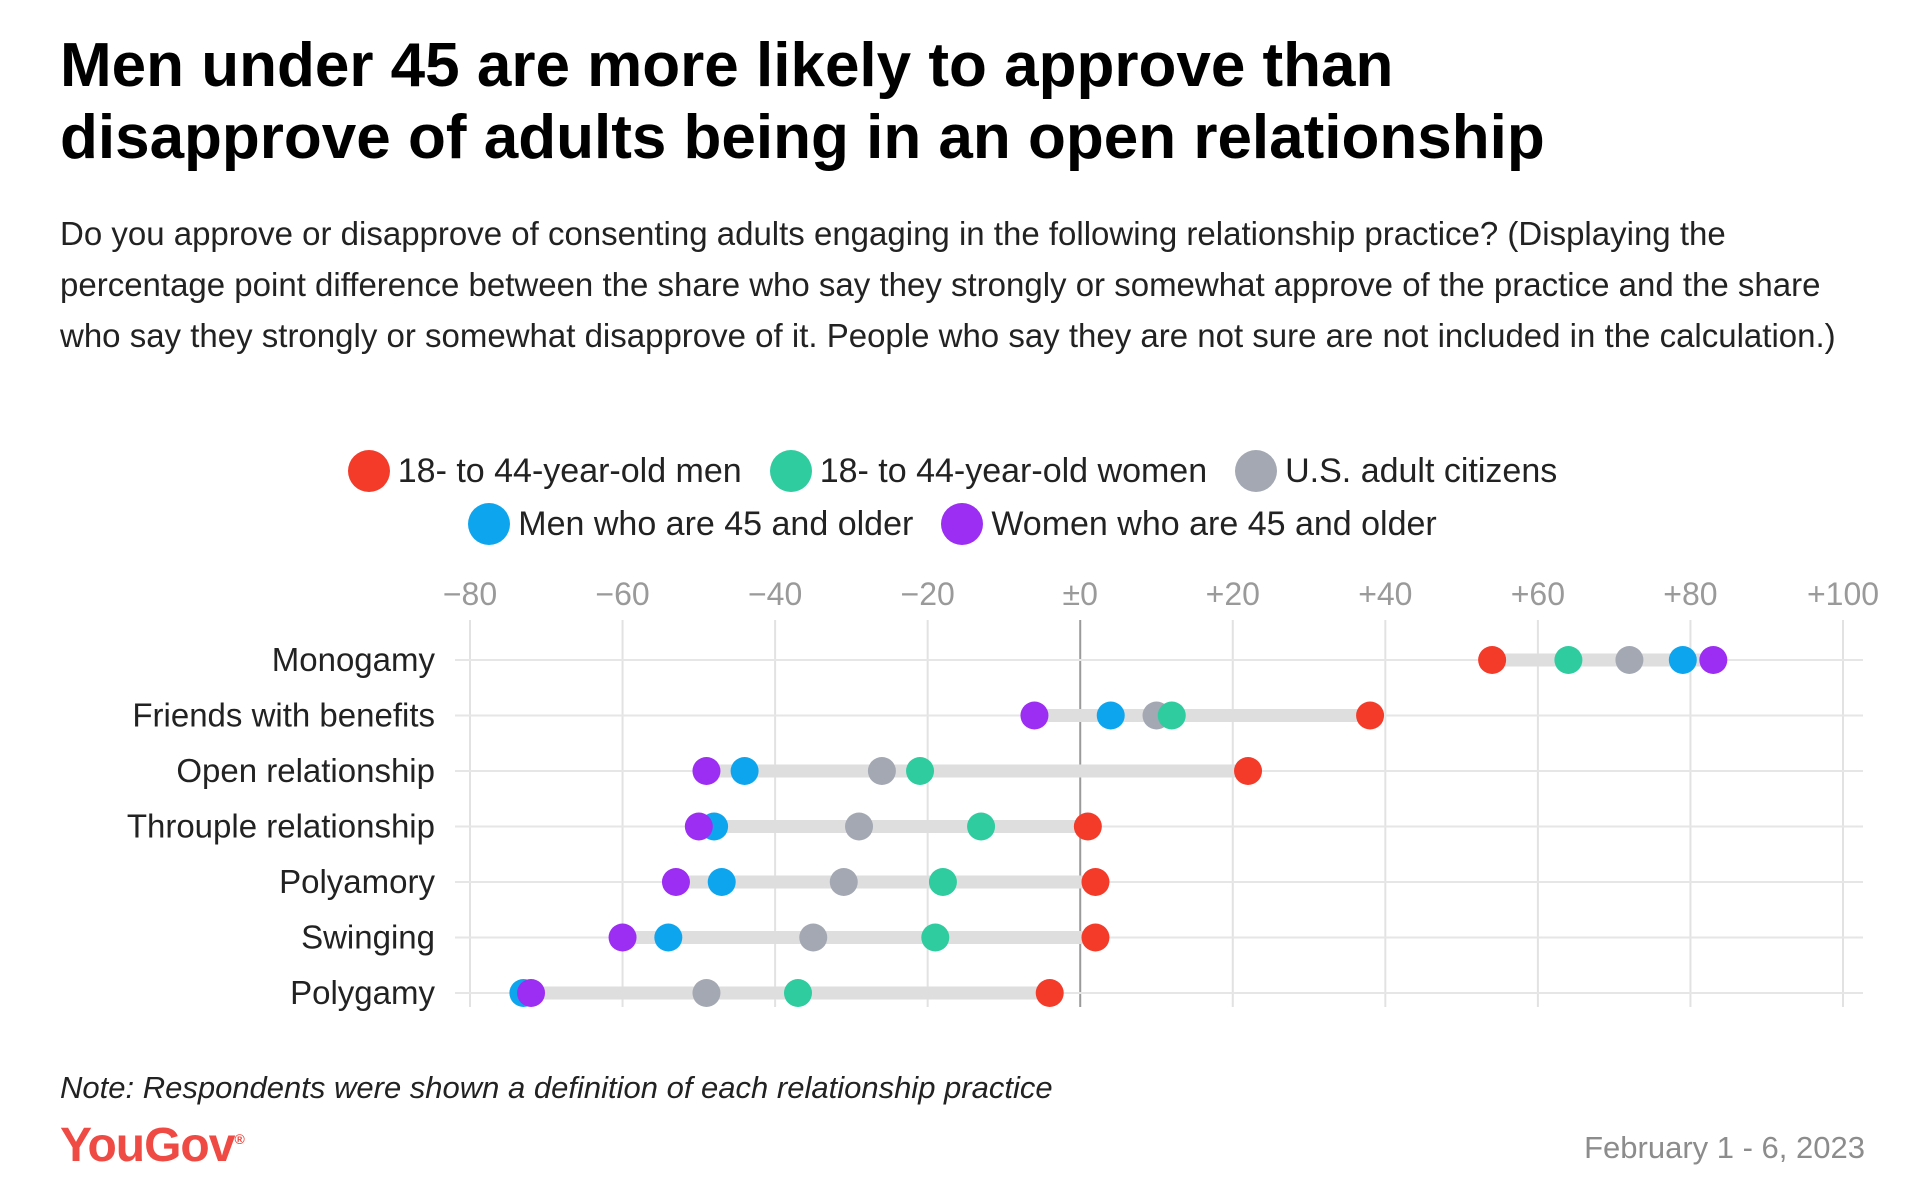 The height and width of the screenshot is (1179, 1905). What do you see at coordinates (1233, 594) in the screenshot?
I see `x-tick-label: +20` at bounding box center [1233, 594].